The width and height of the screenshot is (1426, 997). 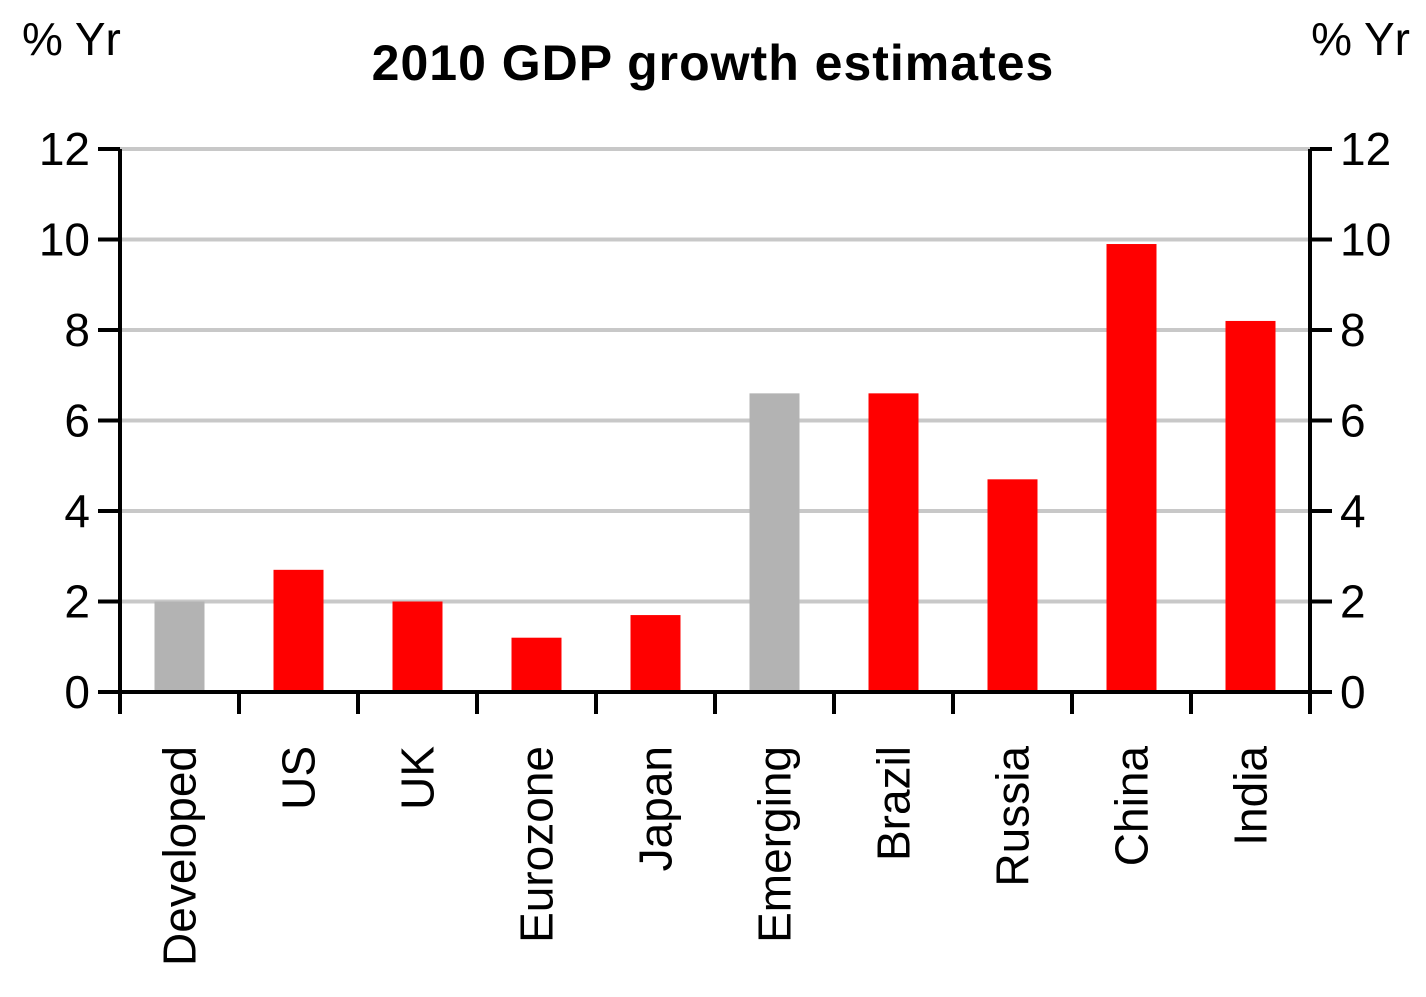 I want to click on left-tick-label-0: 0, so click(x=77, y=692).